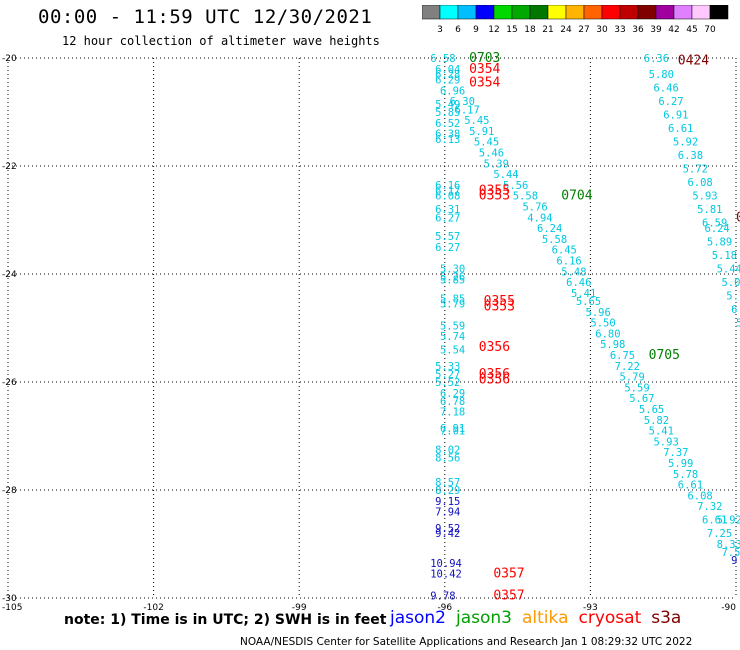  I want to click on wave-height-value: 5.46, so click(491, 154).